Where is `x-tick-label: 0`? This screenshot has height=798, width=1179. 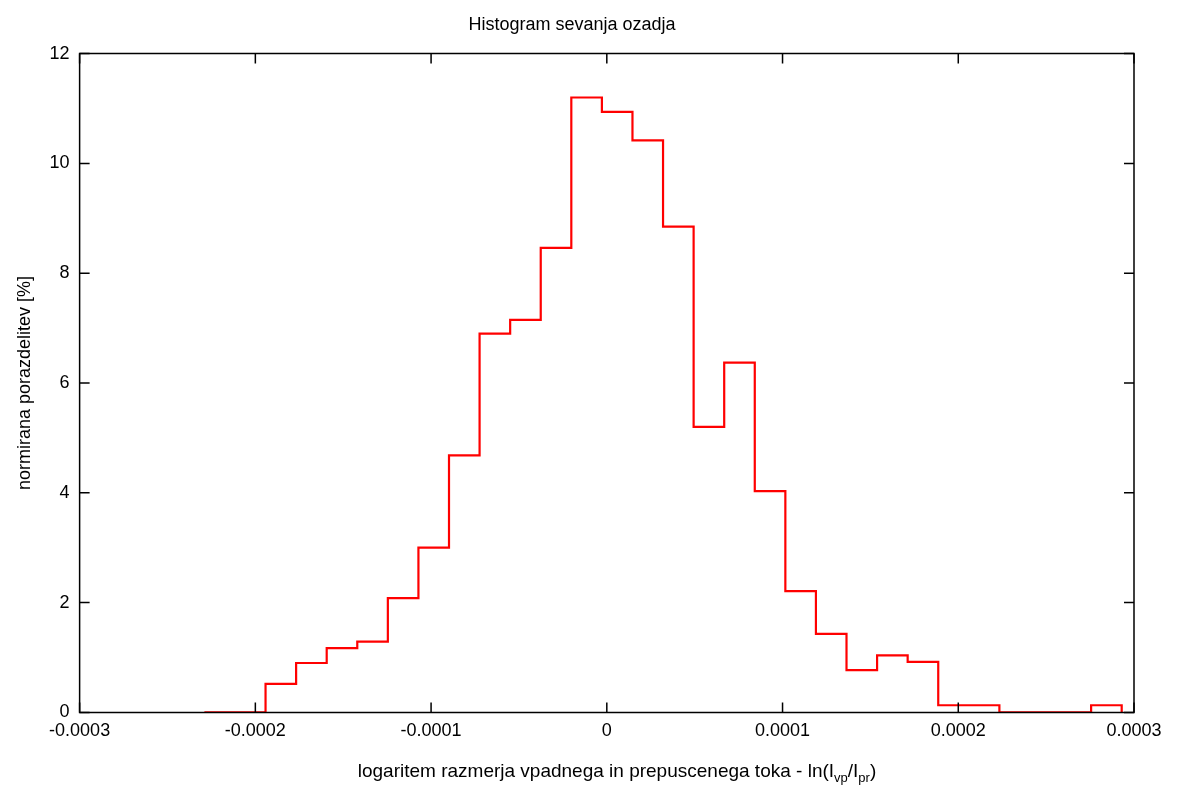 x-tick-label: 0 is located at coordinates (606, 730).